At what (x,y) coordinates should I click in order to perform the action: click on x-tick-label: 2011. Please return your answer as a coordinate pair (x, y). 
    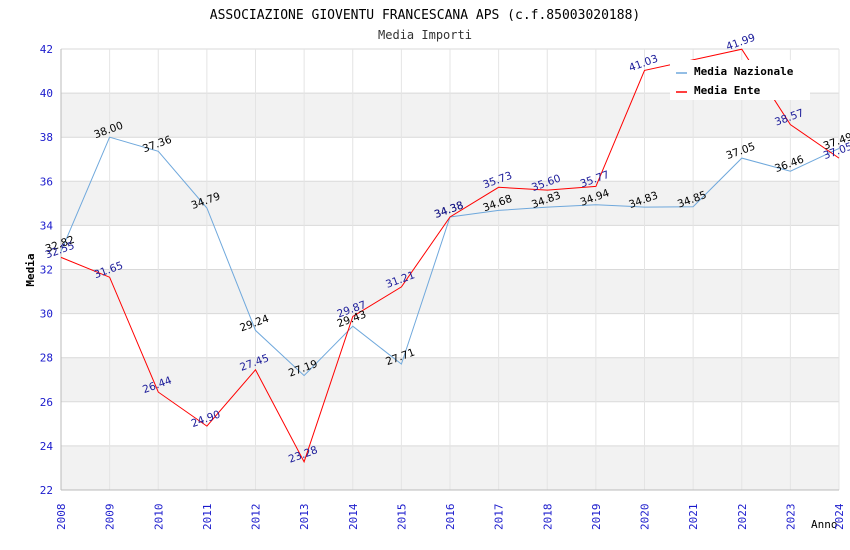
    Looking at the image, I should click on (207, 517).